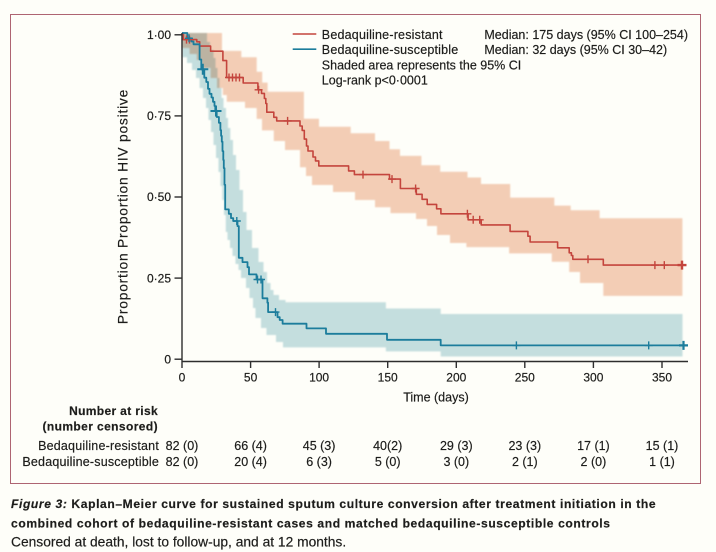  I want to click on svg-text: 100, so click(319, 378).